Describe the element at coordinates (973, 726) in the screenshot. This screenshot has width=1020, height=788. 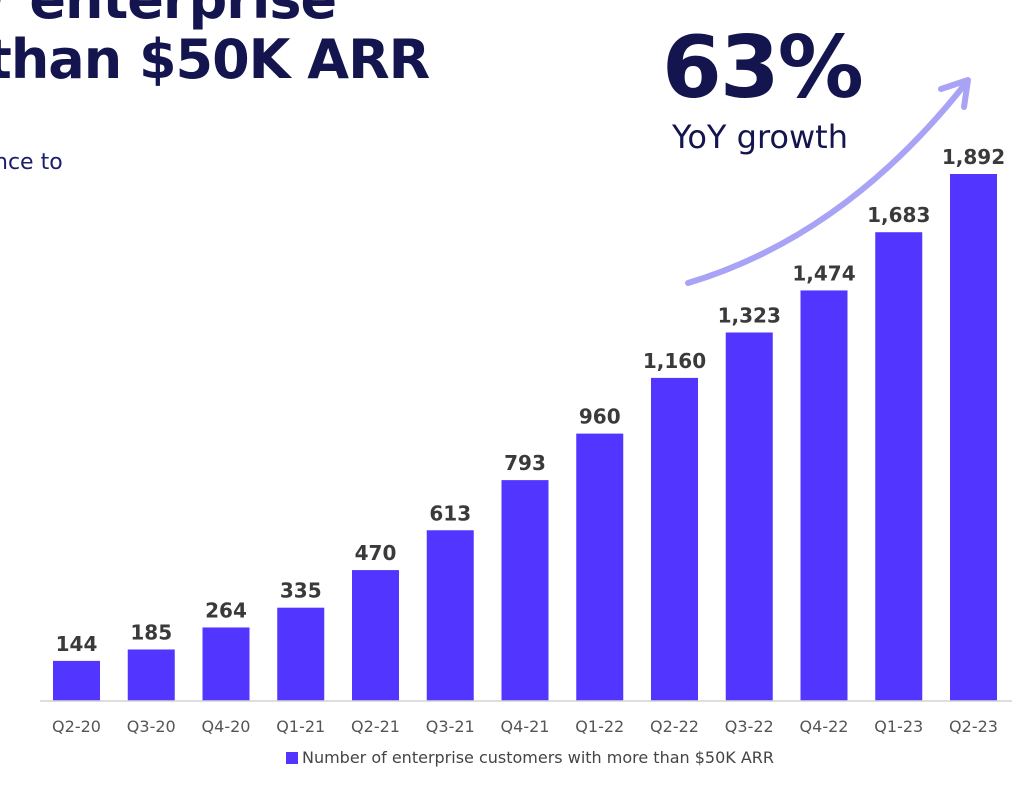
I see `x-tick-Q2-23: Q2-23` at that location.